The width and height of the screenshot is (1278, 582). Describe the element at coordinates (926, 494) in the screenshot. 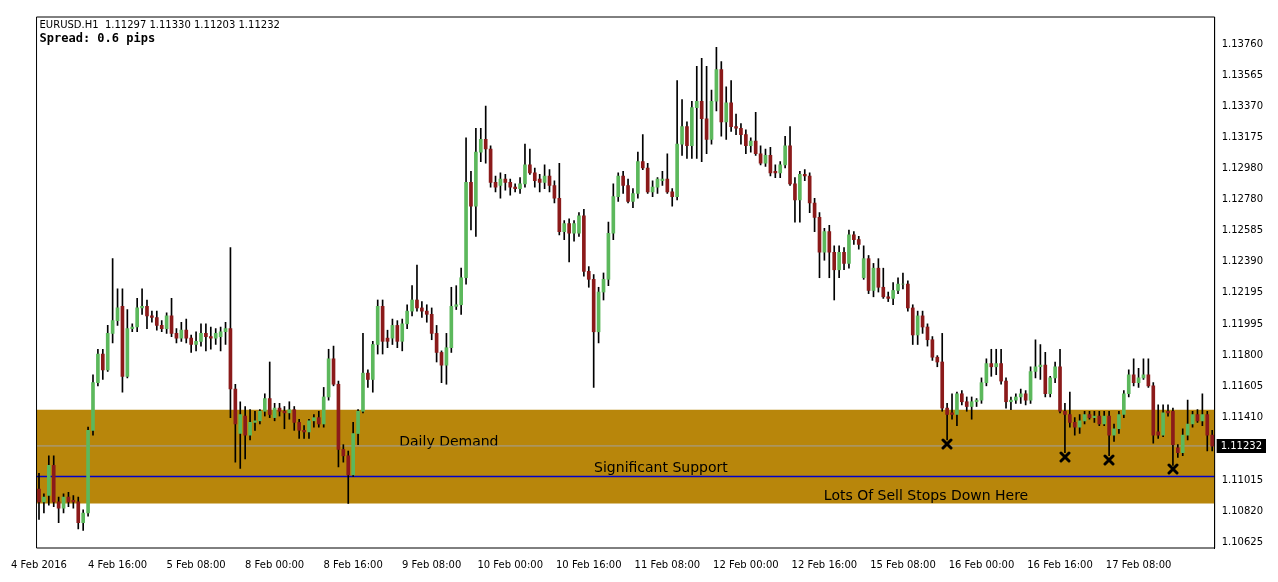

I see `annotation: Lots Of Sell Stops Down Here` at that location.